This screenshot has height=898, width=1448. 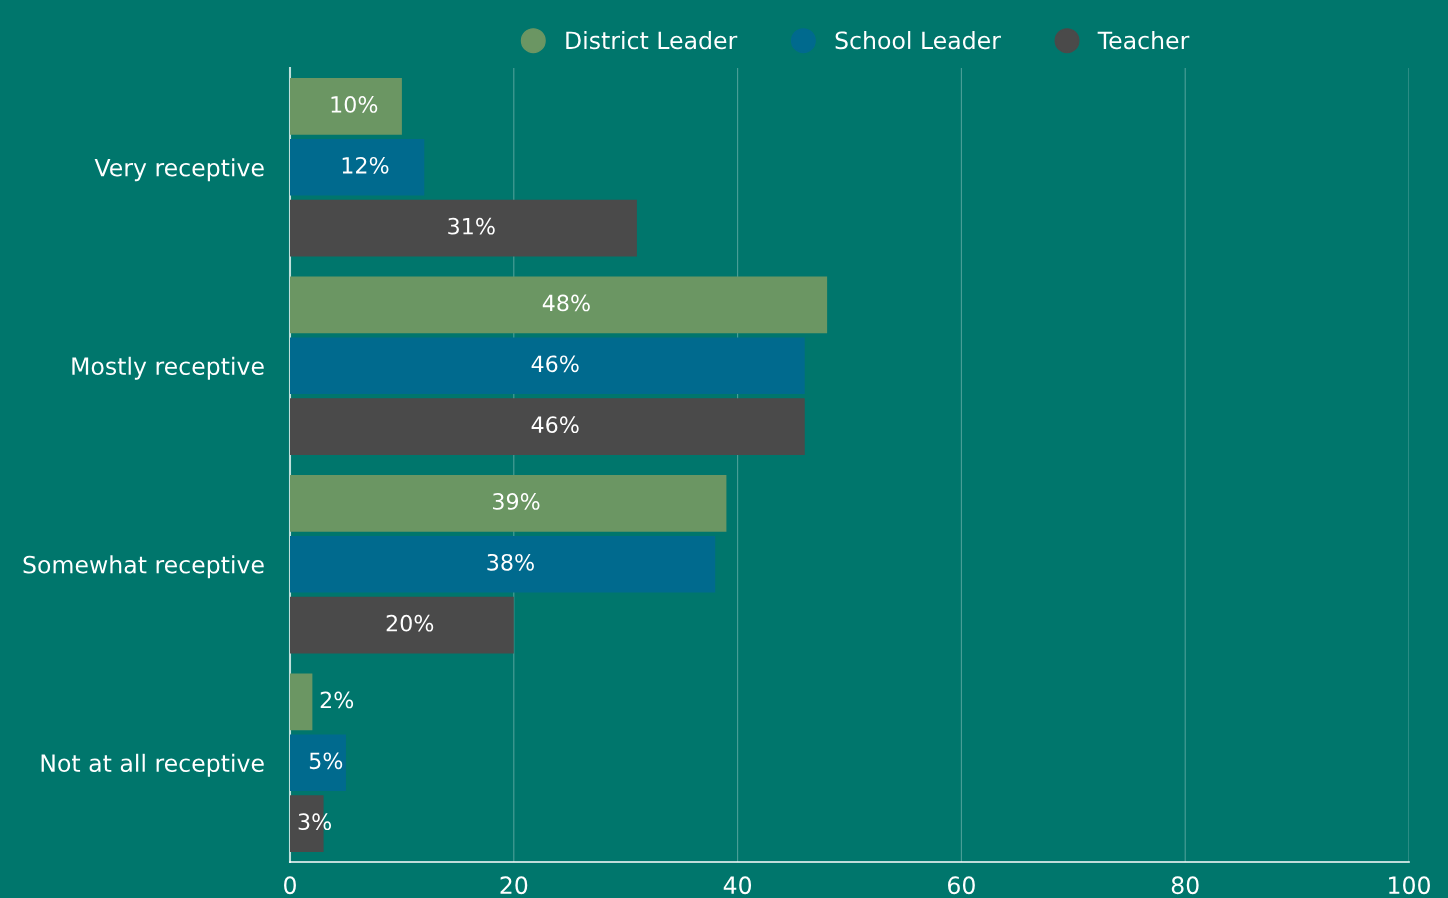 What do you see at coordinates (179, 170) in the screenshot?
I see `y-tick-label: Very receptive` at bounding box center [179, 170].